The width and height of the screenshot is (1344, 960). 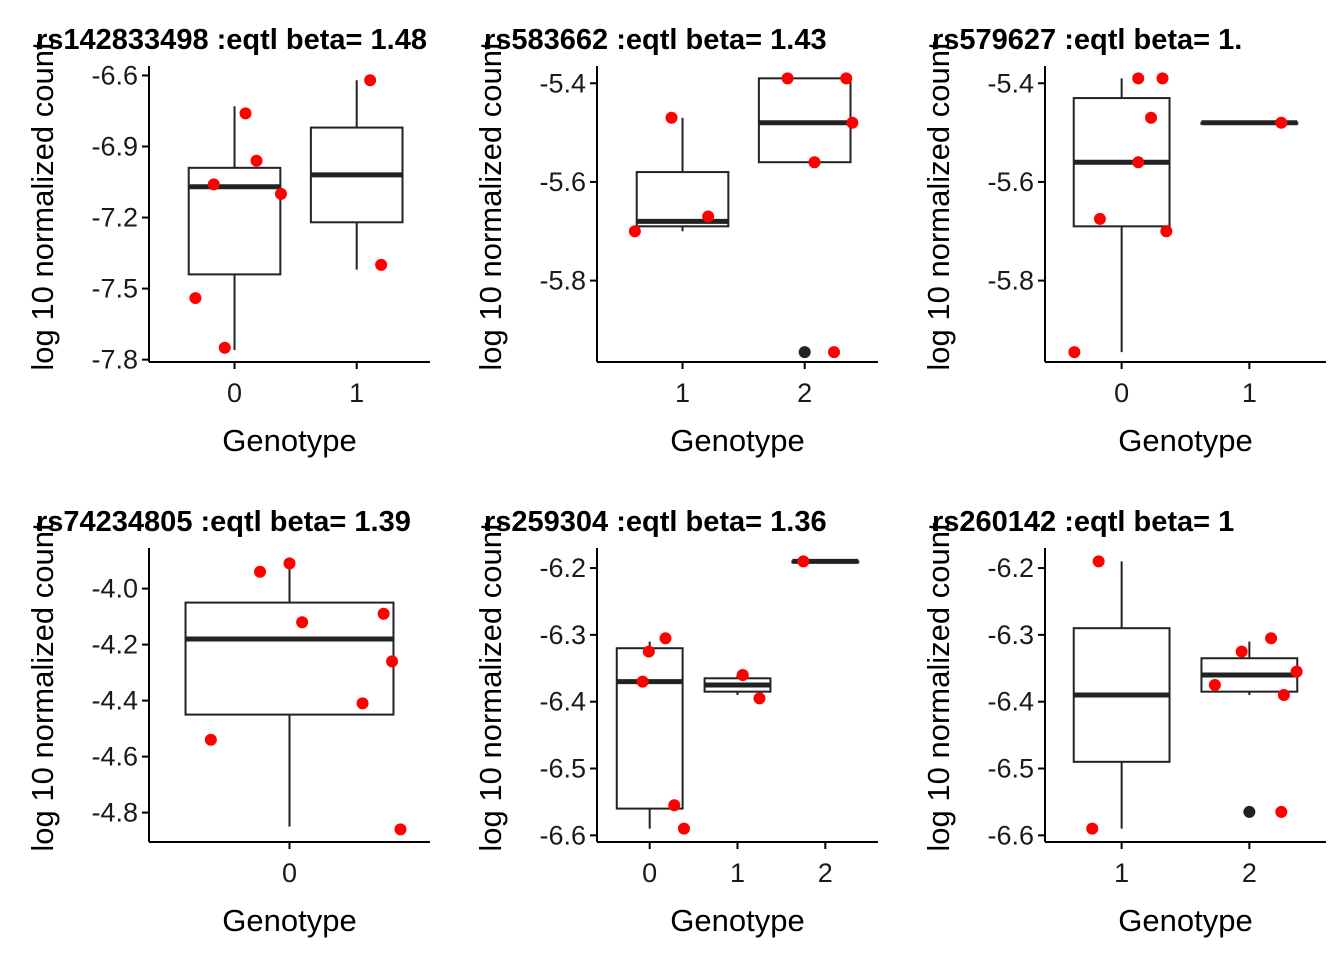 I want to click on y-tick-label: -6.9, so click(x=114, y=147).